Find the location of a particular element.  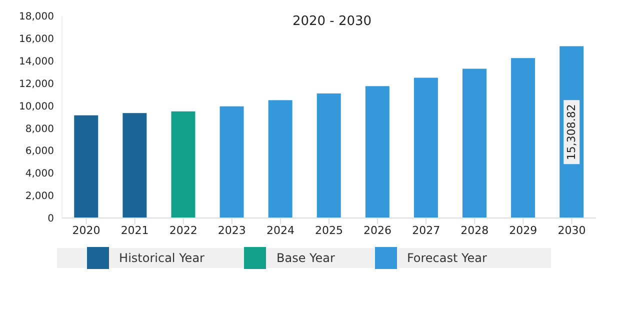

legend-label: Historical Year is located at coordinates (161, 258).